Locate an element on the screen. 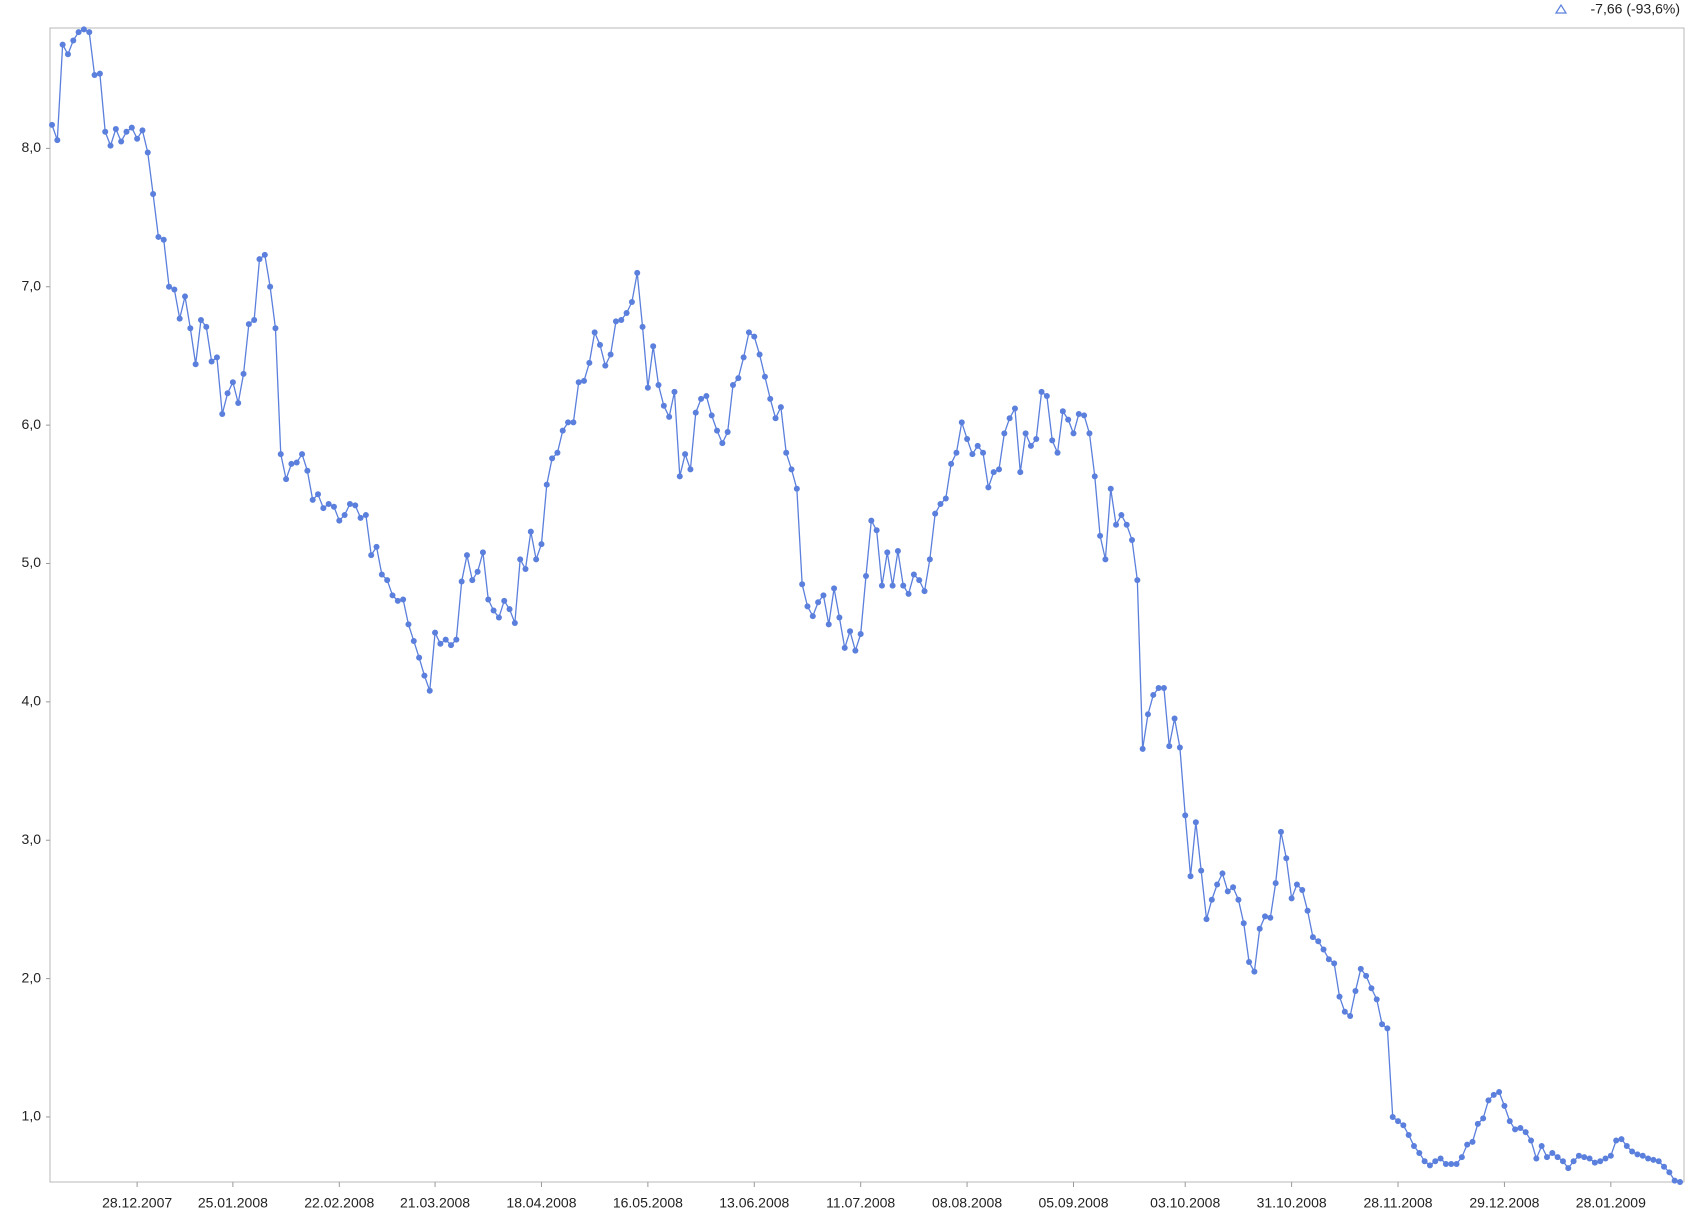 The width and height of the screenshot is (1692, 1212). delta-icon is located at coordinates (1561, 8).